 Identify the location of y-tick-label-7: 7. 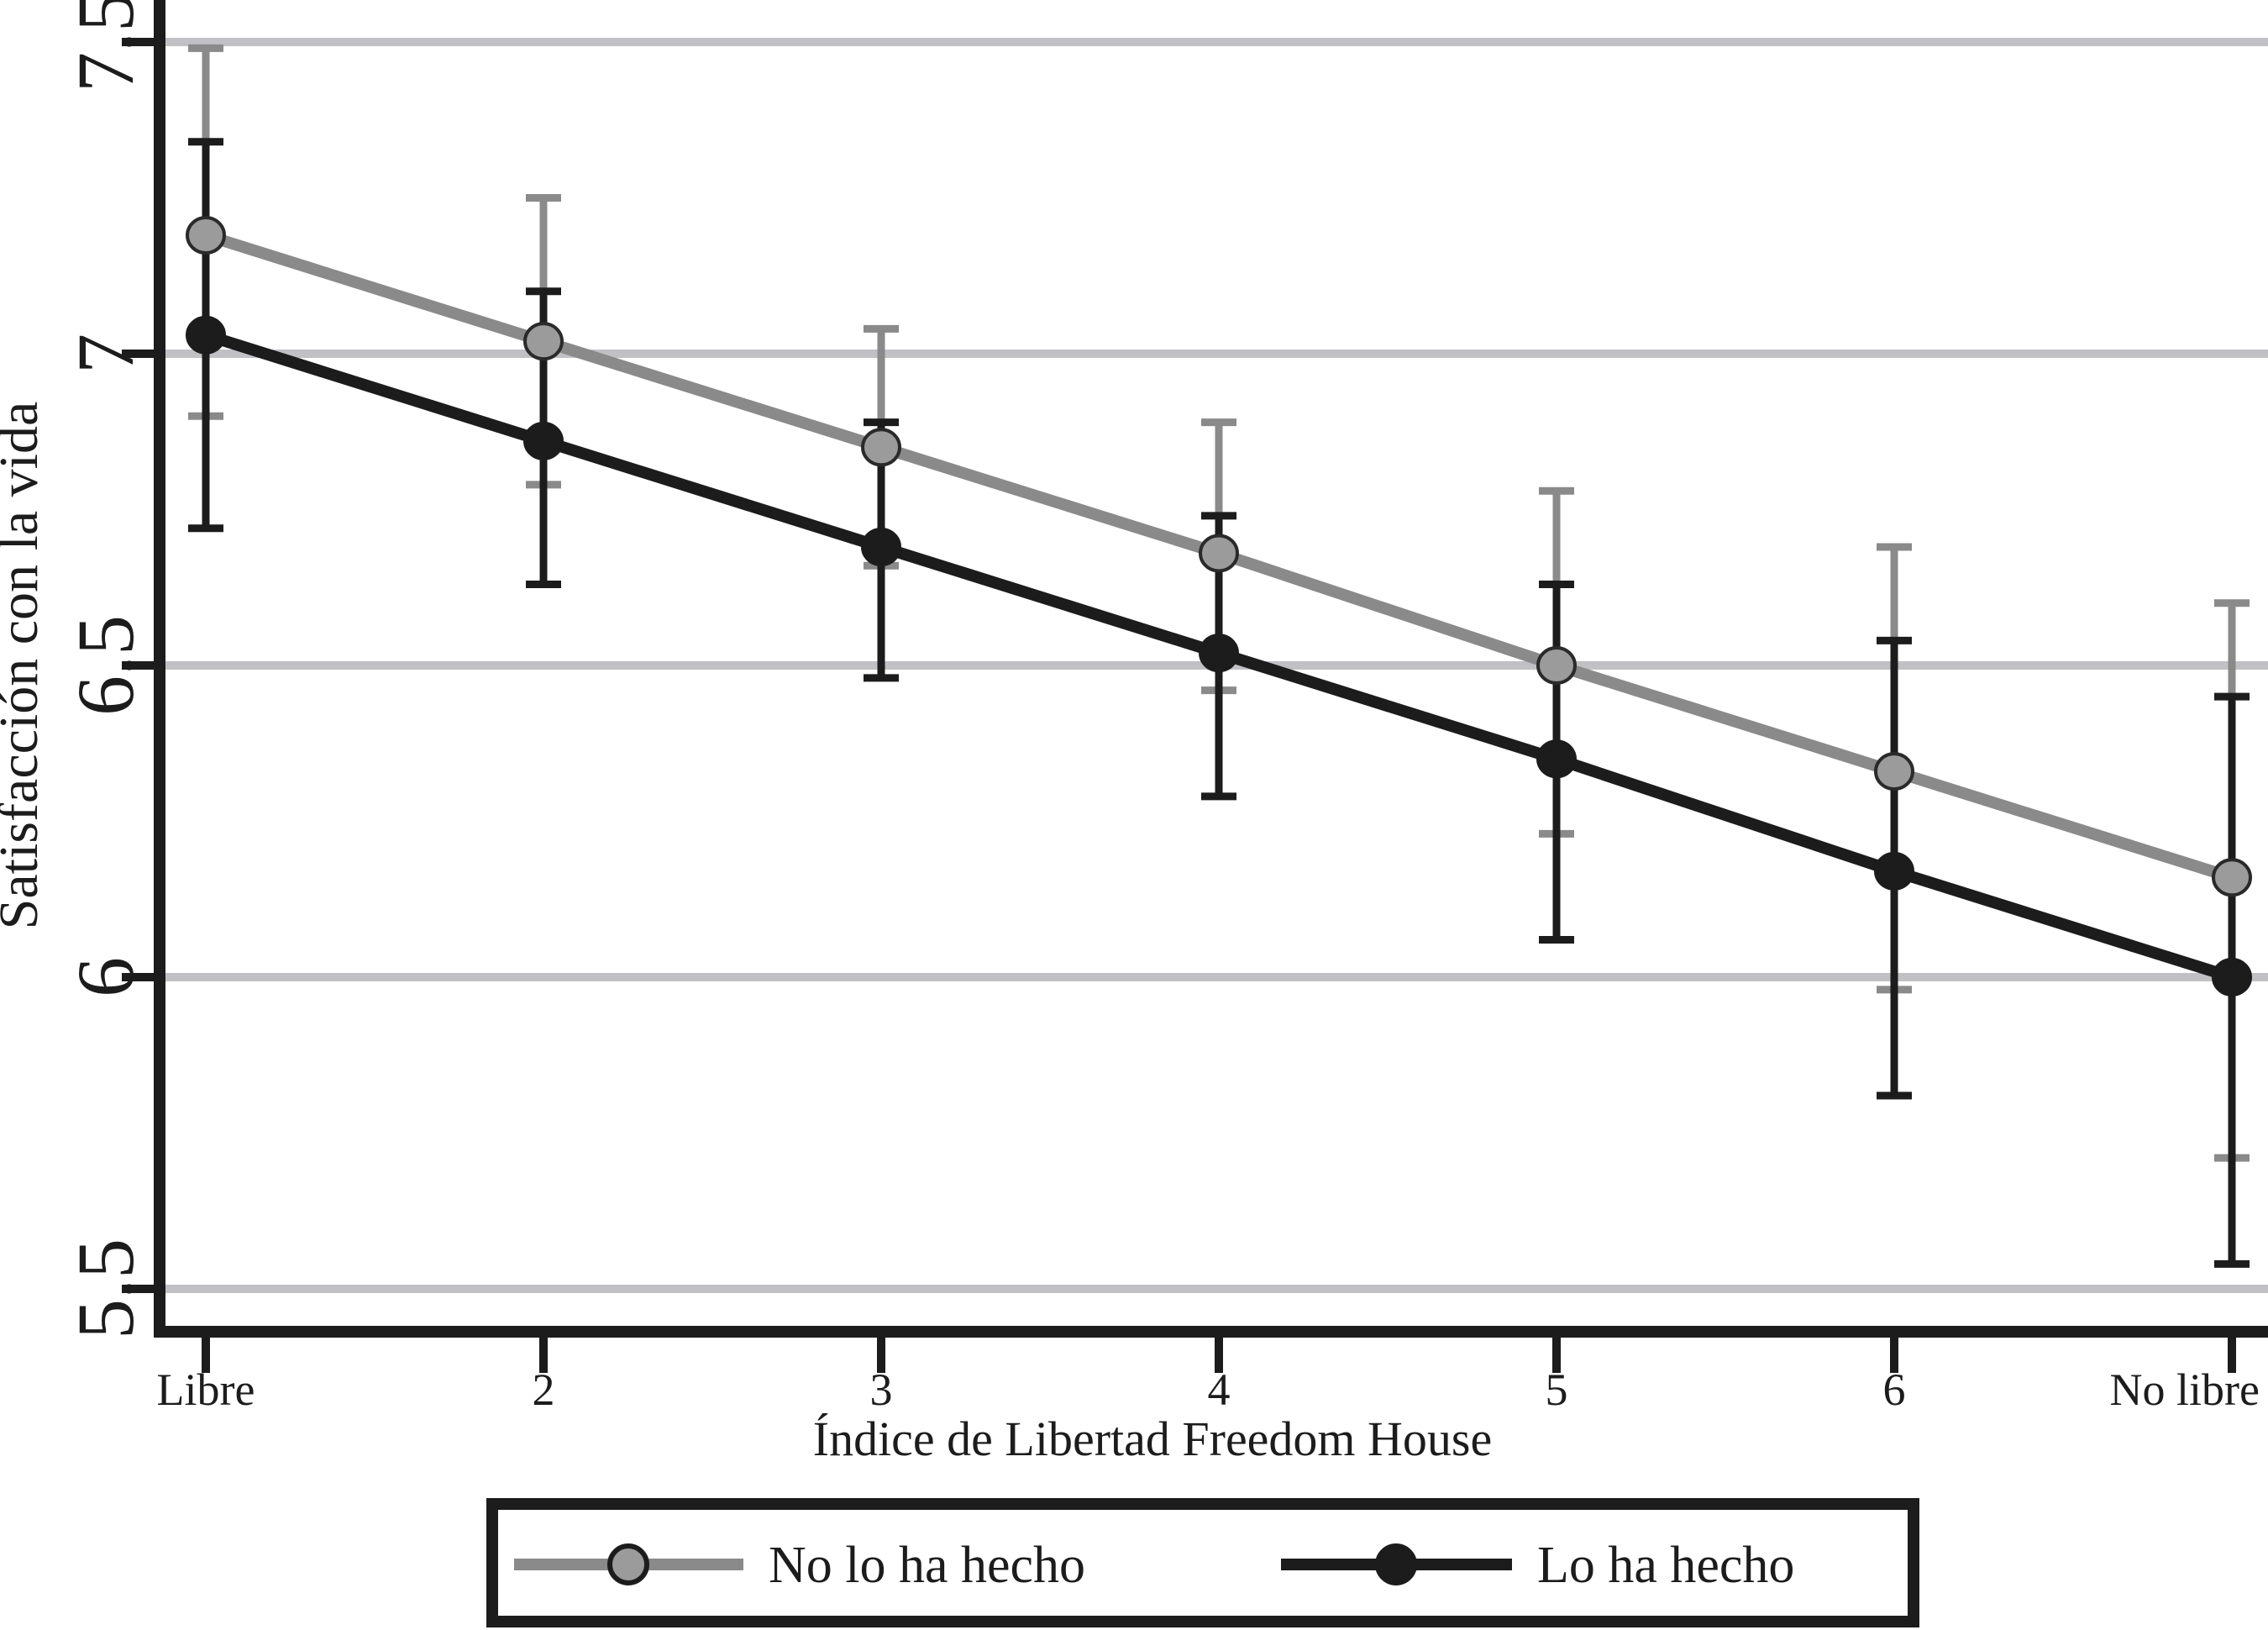
(105, 354).